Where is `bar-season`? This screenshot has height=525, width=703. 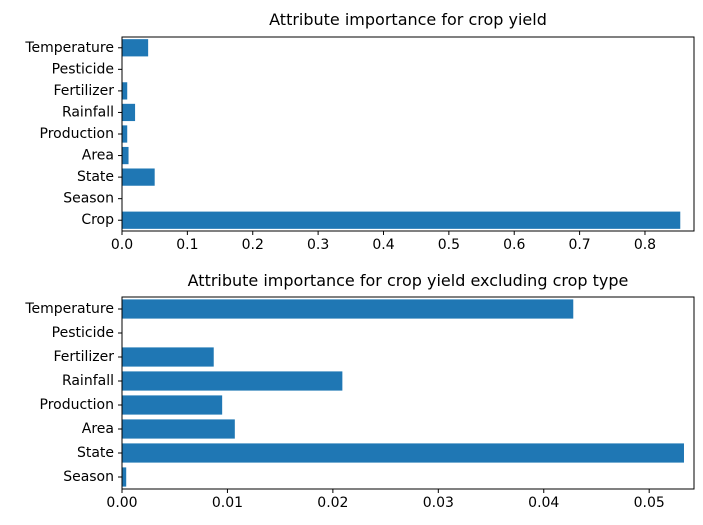 bar-season is located at coordinates (124, 477).